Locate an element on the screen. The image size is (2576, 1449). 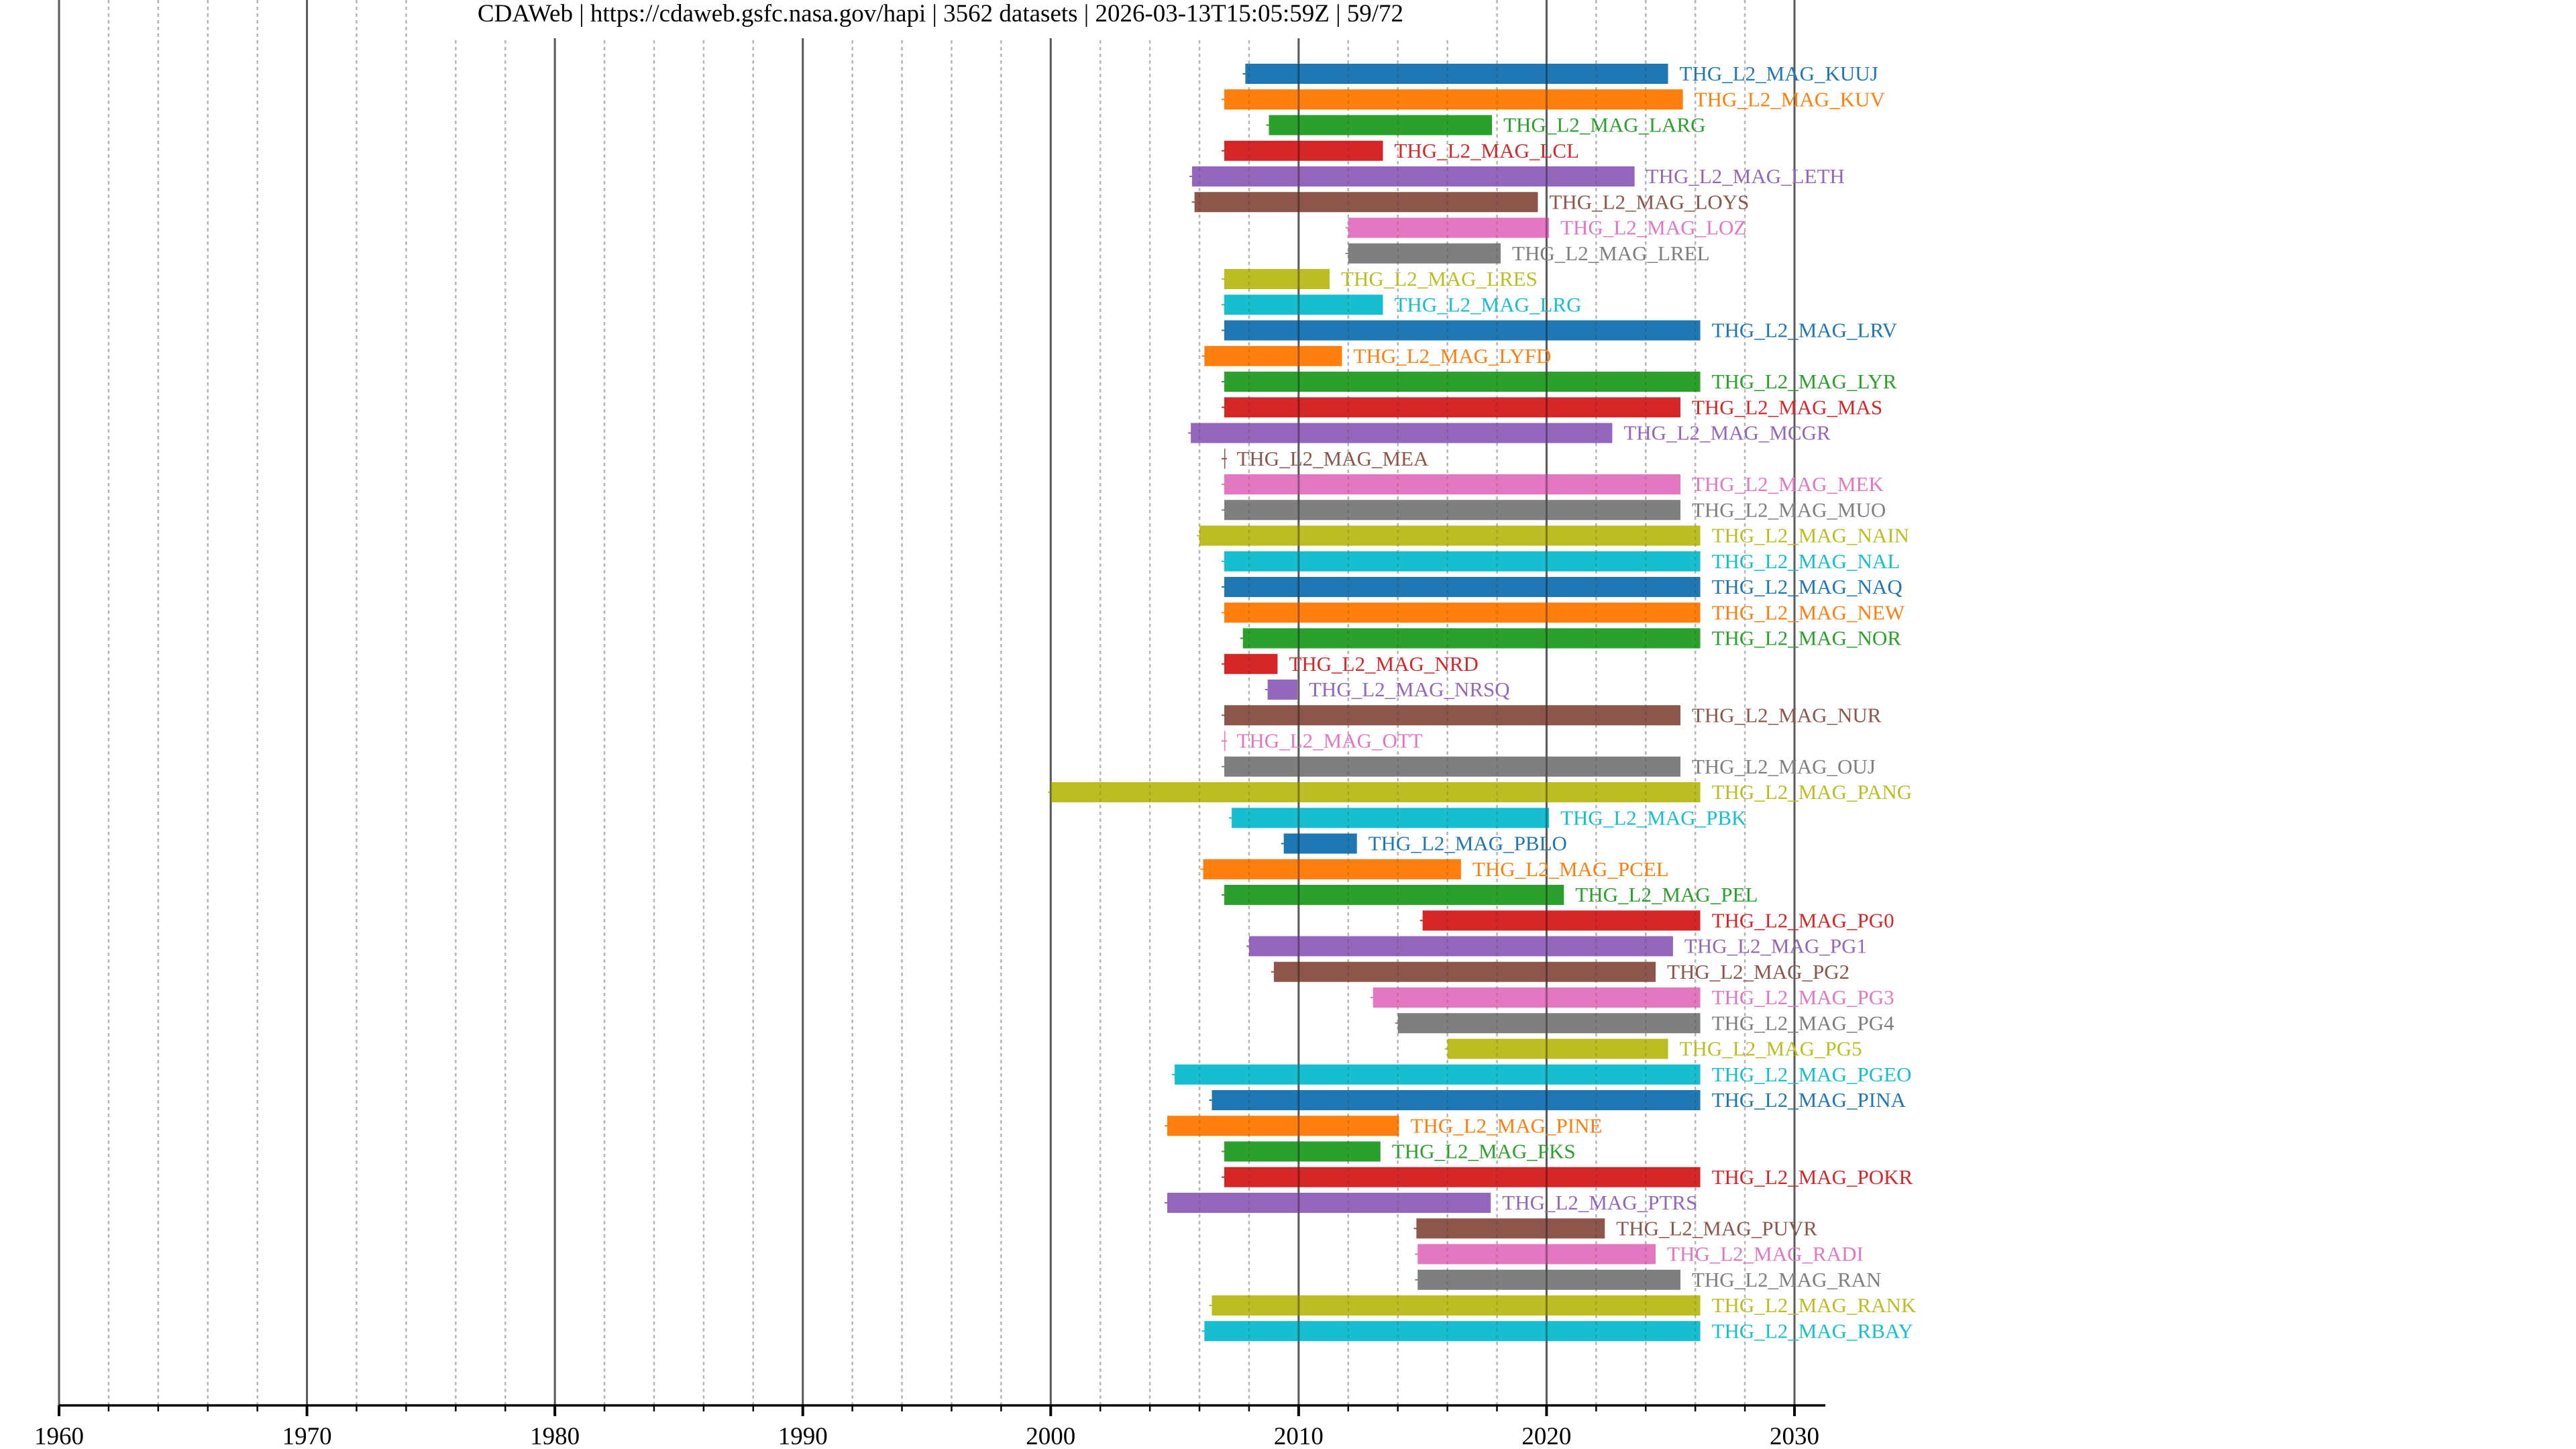
bar-label: THG_L2_MAG_MUO is located at coordinates (1789, 509).